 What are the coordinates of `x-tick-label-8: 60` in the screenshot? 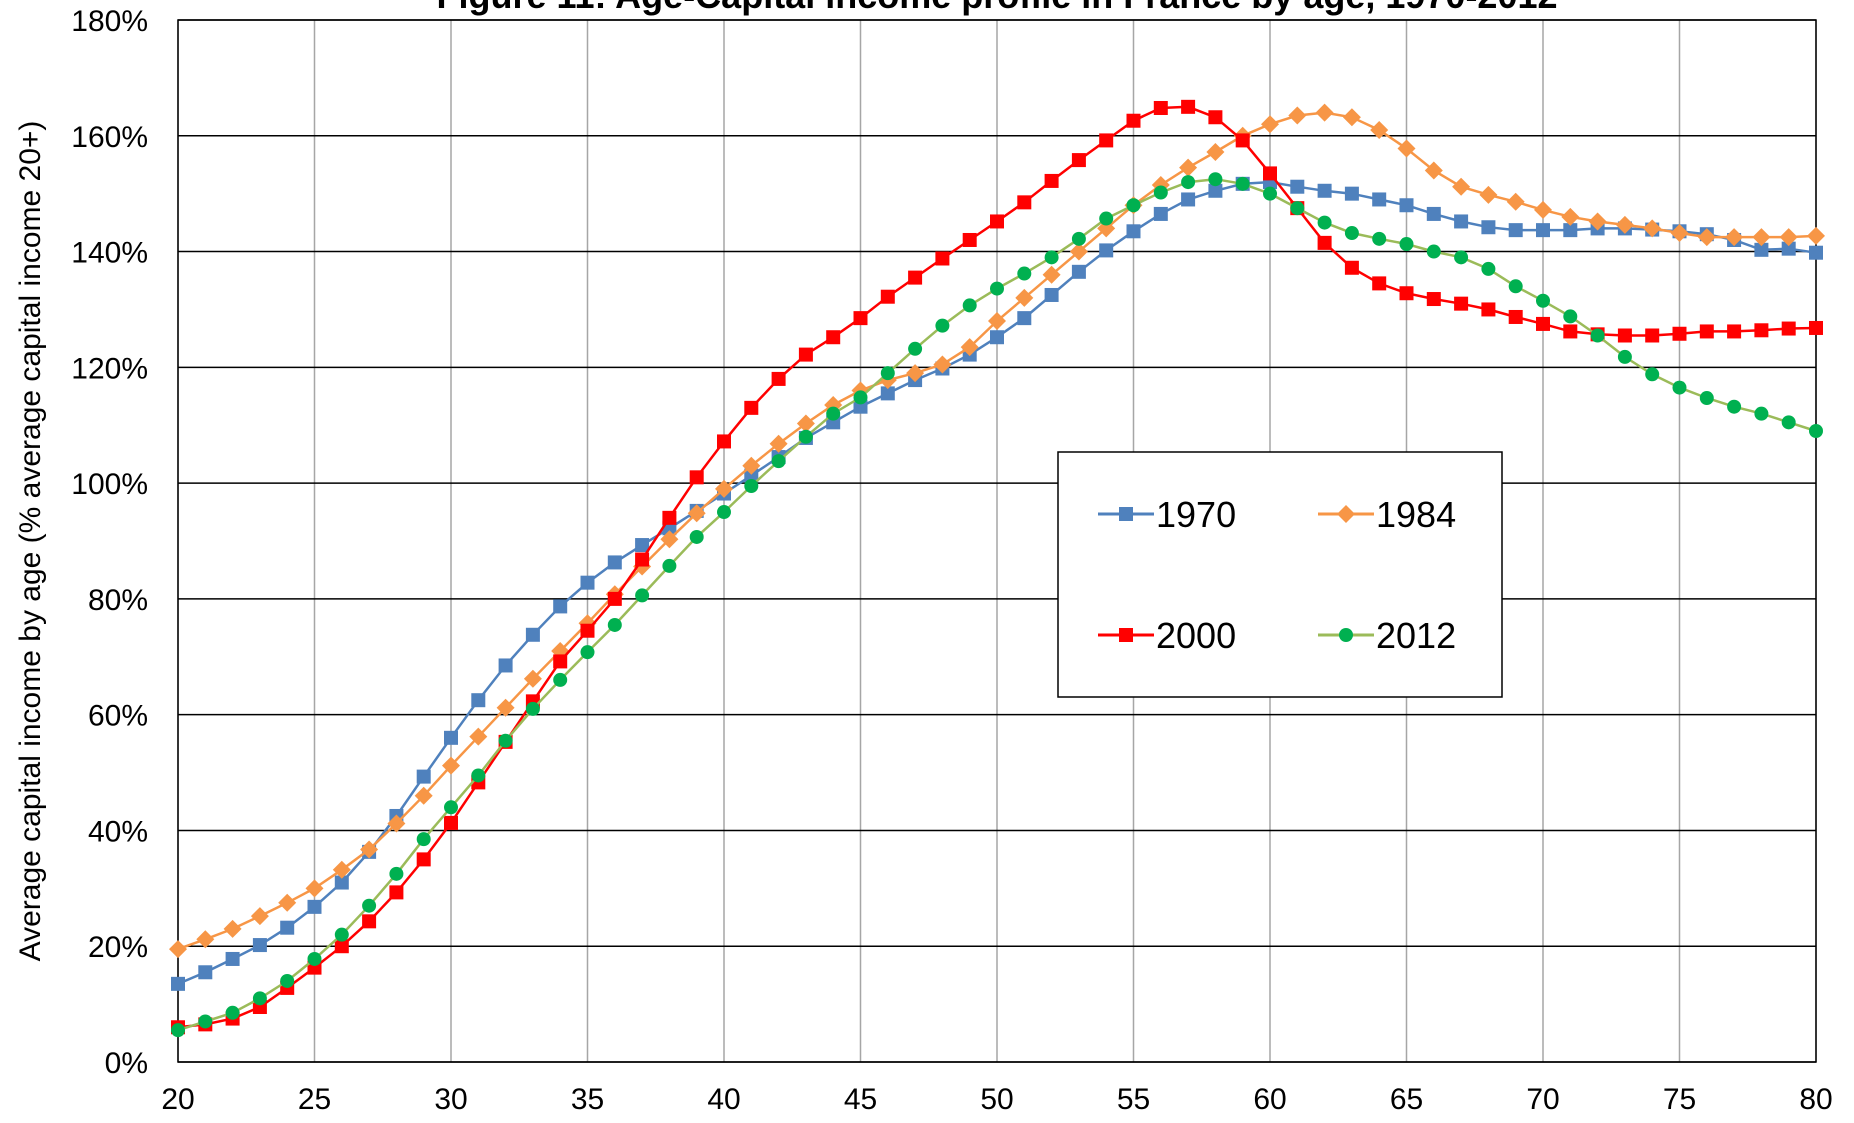 It's located at (1269, 1099).